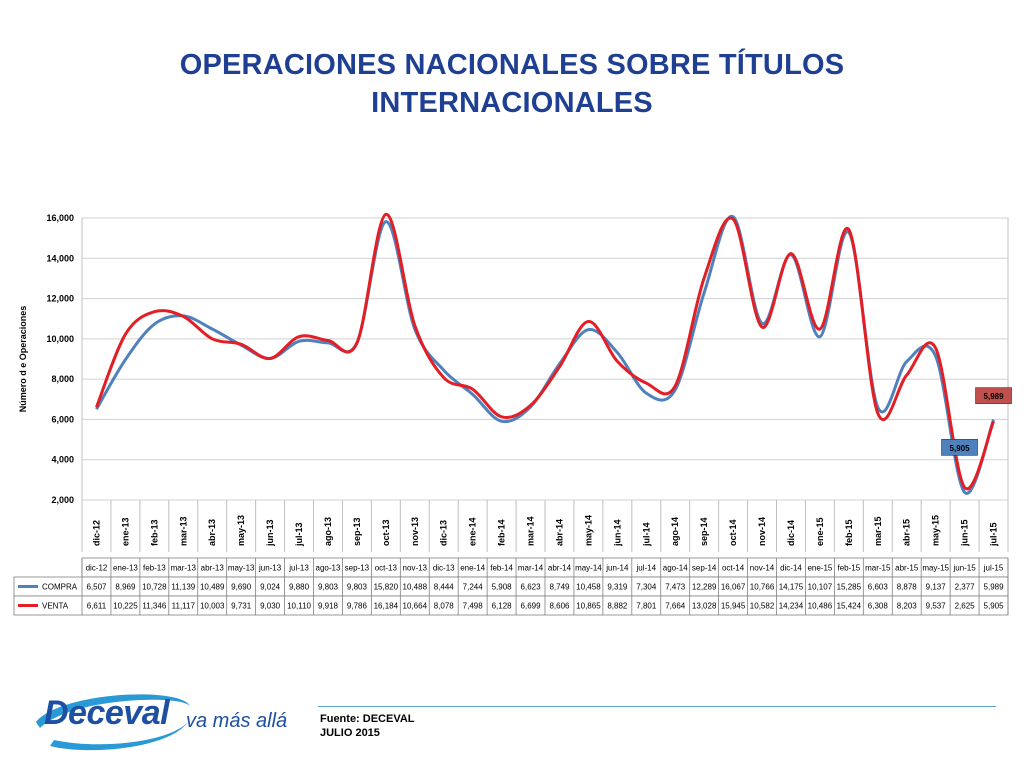 This screenshot has width=1024, height=768. Describe the element at coordinates (965, 533) in the screenshot. I see `x-tick-label: jun-15` at that location.